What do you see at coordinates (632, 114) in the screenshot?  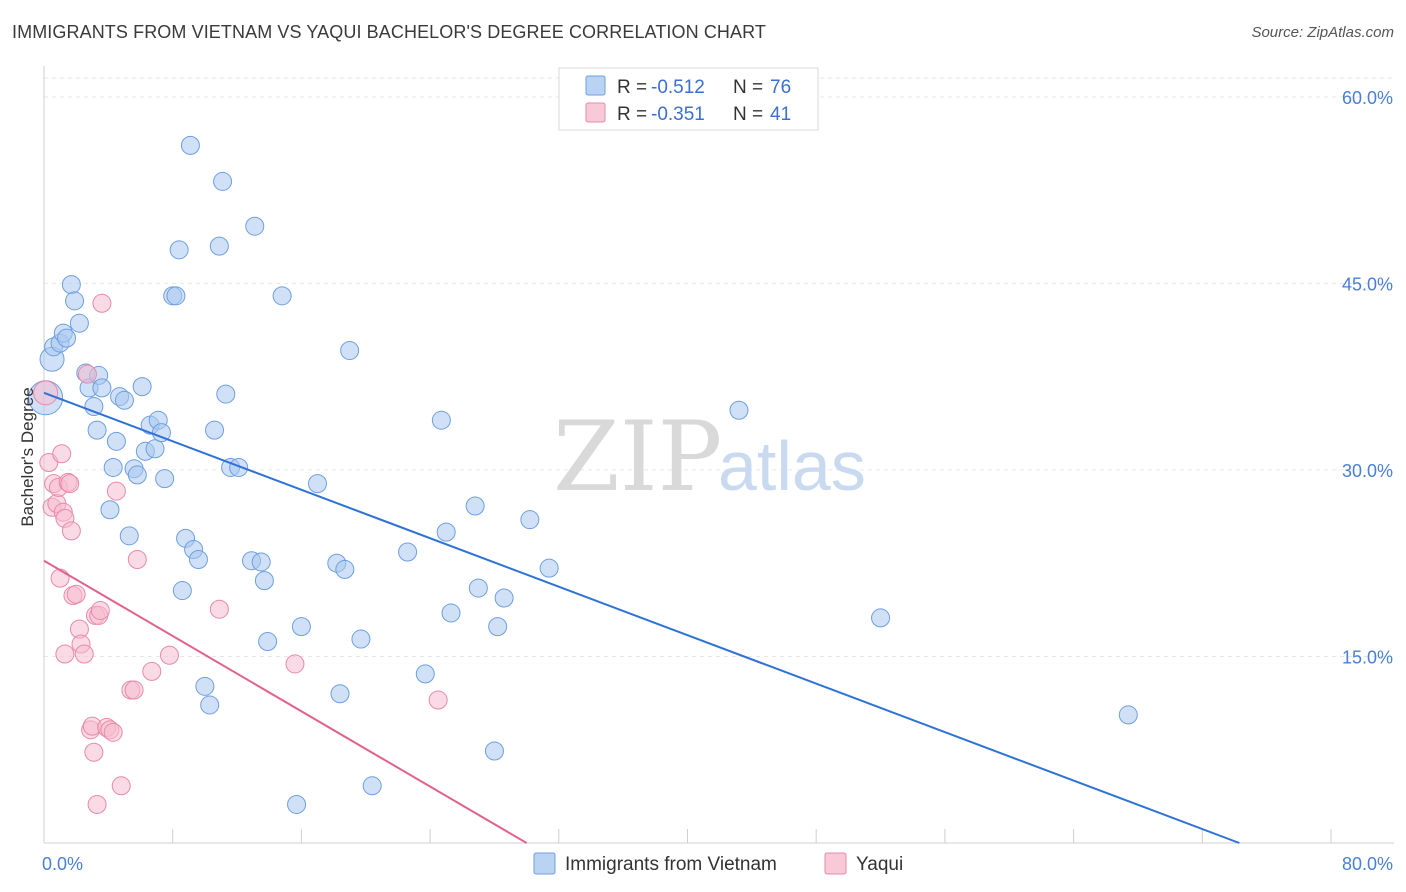 I see `legend-r-label-yaqui: R =` at bounding box center [632, 114].